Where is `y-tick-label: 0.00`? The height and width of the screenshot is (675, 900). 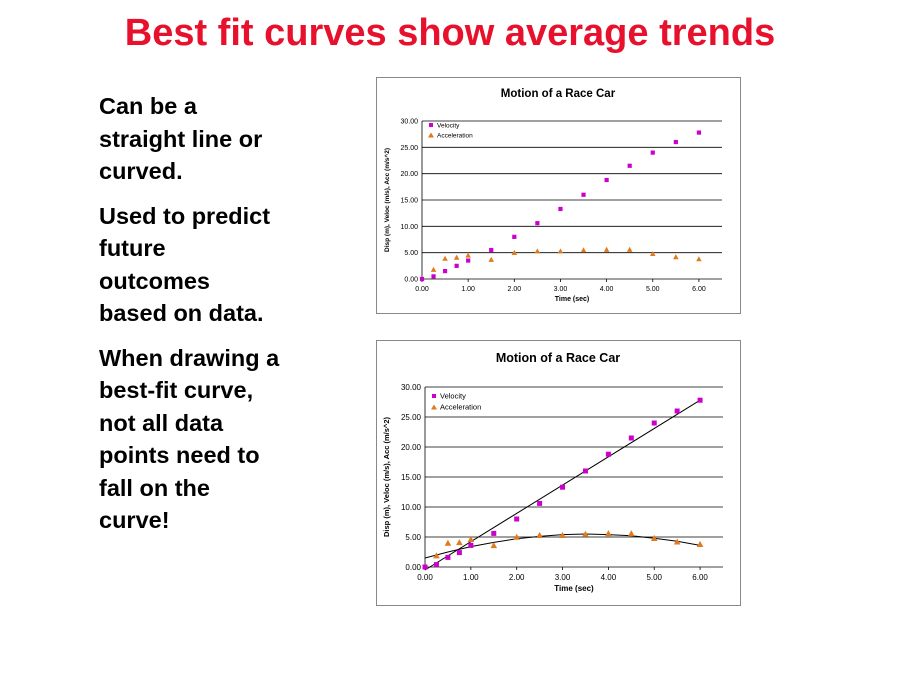 y-tick-label: 0.00 is located at coordinates (413, 567).